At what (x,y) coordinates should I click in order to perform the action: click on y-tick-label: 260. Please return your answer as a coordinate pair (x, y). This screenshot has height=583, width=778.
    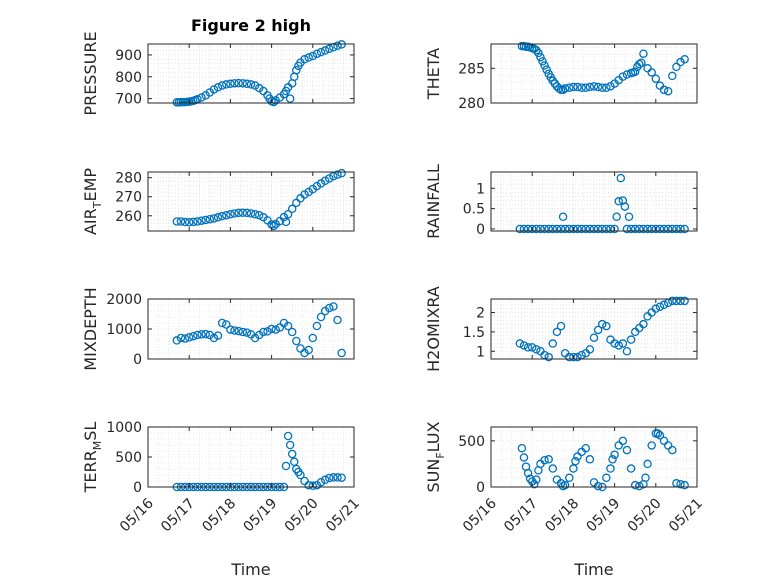
    Looking at the image, I should click on (128, 217).